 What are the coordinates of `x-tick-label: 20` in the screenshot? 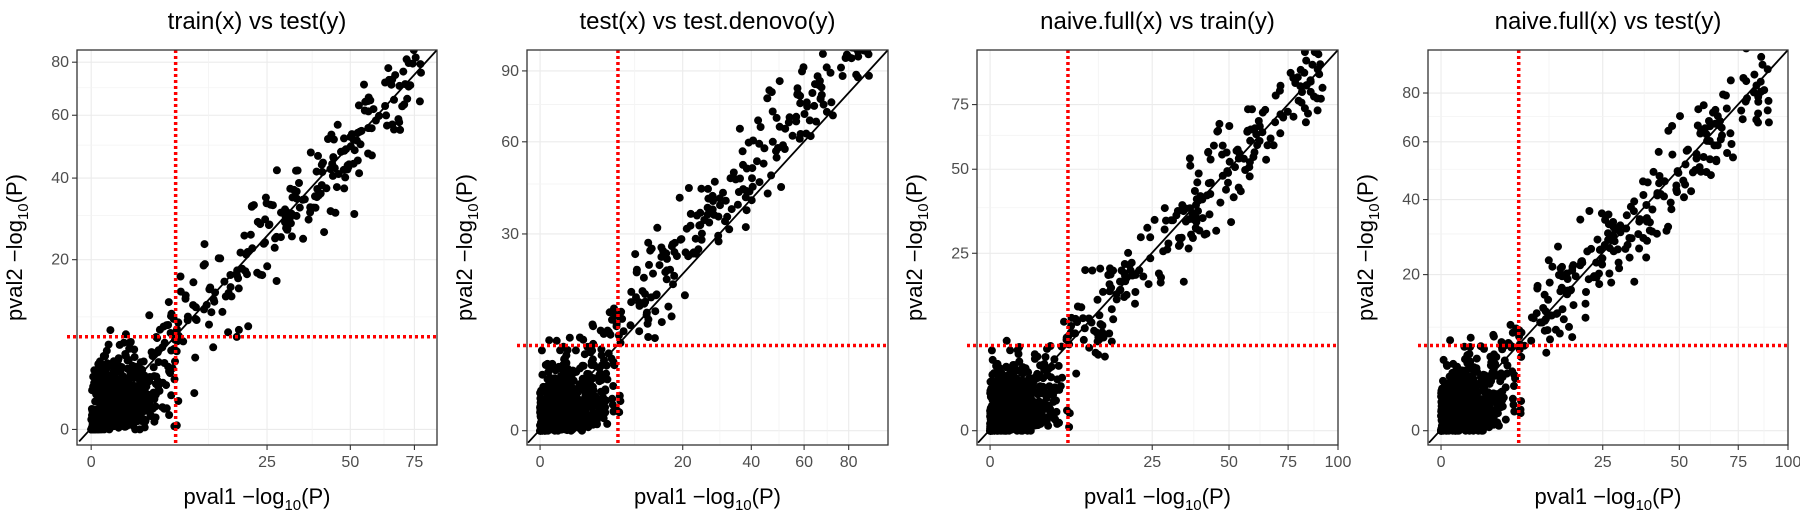 It's located at (683, 462).